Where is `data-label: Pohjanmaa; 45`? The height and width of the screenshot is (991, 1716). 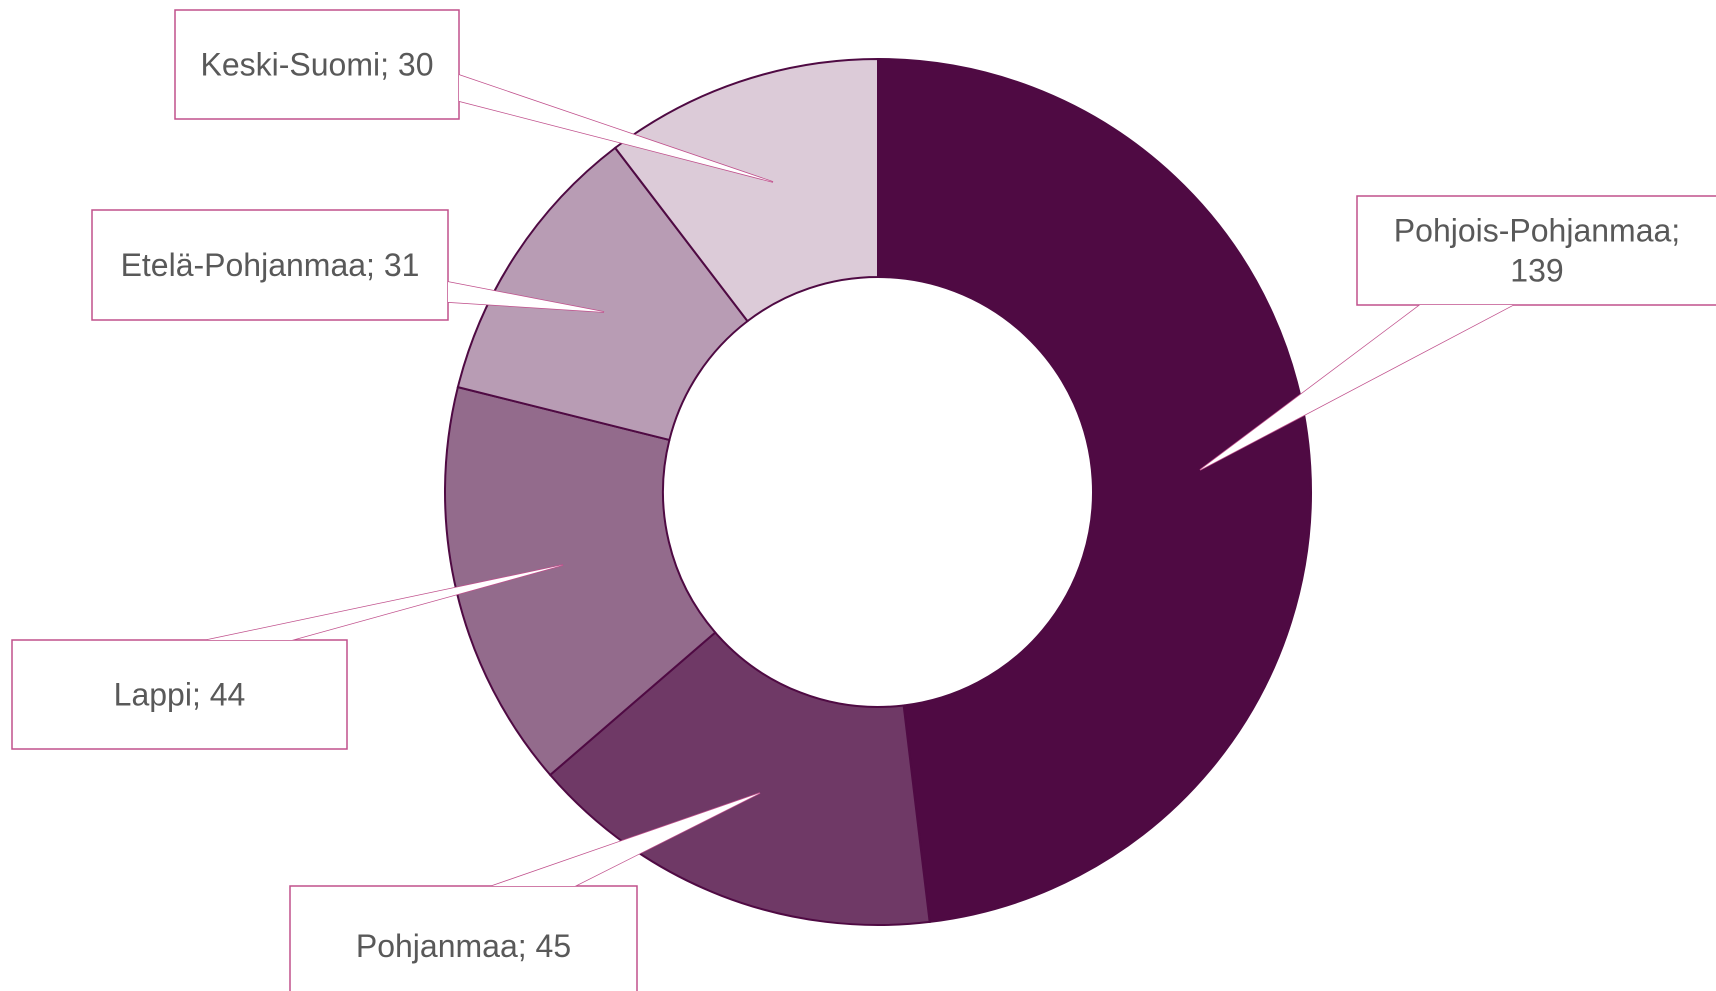 data-label: Pohjanmaa; 45 is located at coordinates (463, 946).